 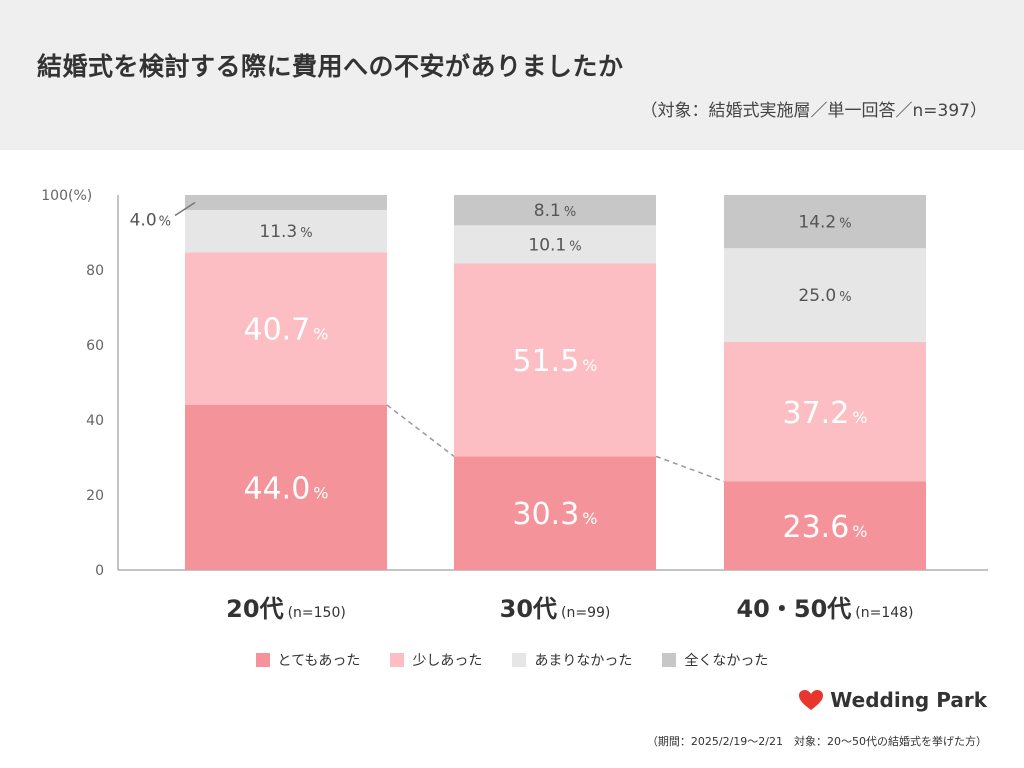 I want to click on data-label: 10.1%, so click(x=554, y=245).